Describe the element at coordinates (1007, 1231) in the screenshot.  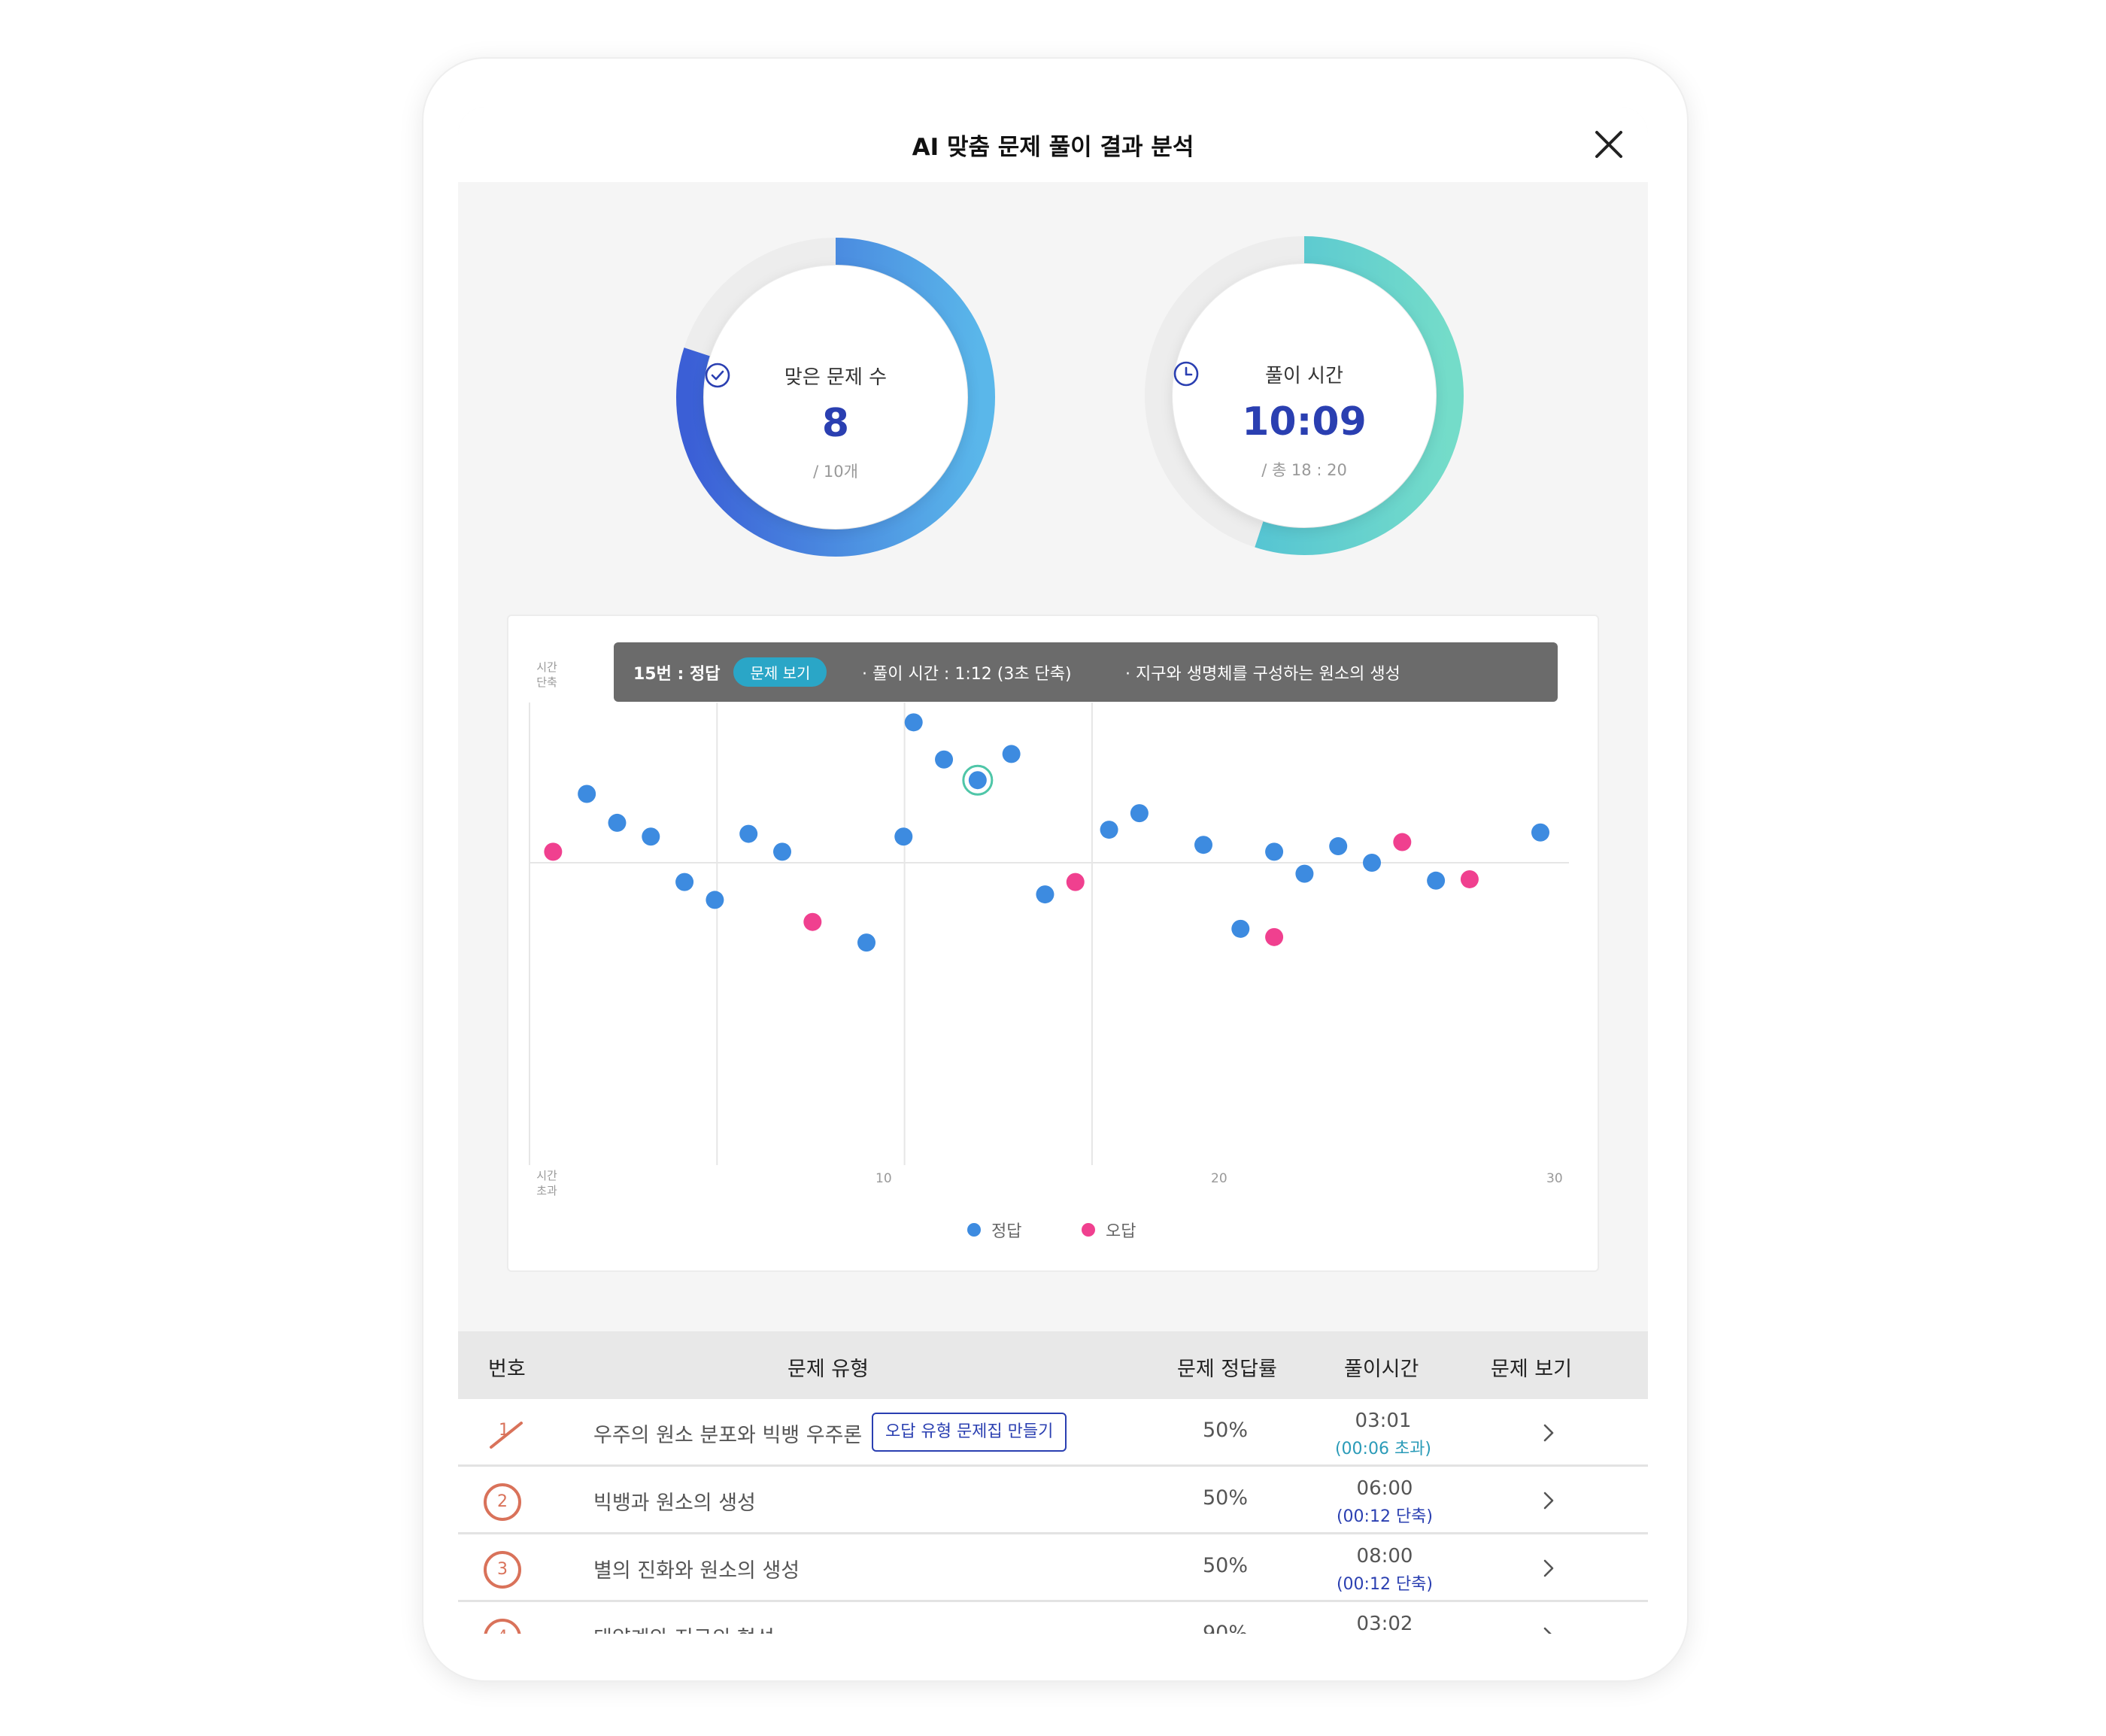
I see `legend-correct-label: 정답` at that location.